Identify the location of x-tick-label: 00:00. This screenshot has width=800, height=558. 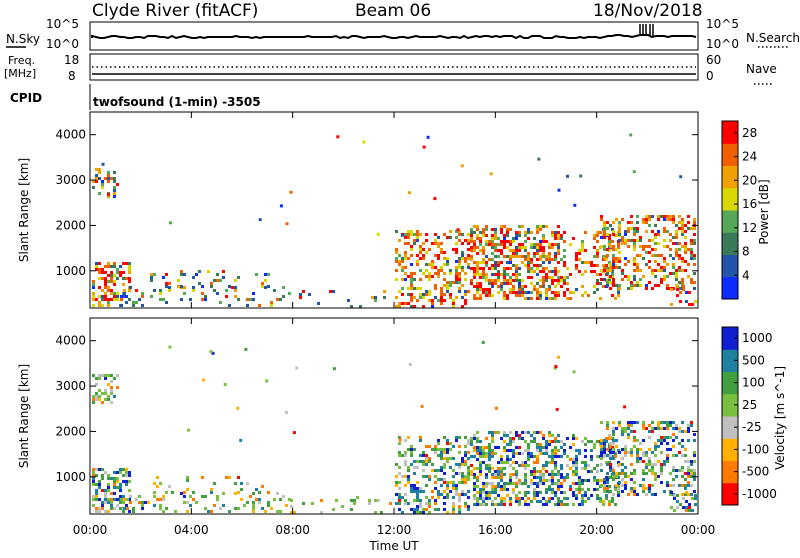
(90, 530).